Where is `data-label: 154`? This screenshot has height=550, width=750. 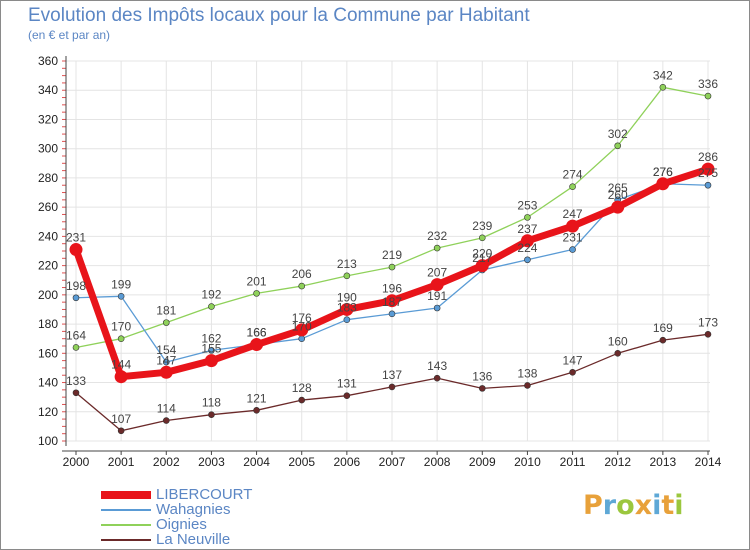
data-label: 154 is located at coordinates (166, 350).